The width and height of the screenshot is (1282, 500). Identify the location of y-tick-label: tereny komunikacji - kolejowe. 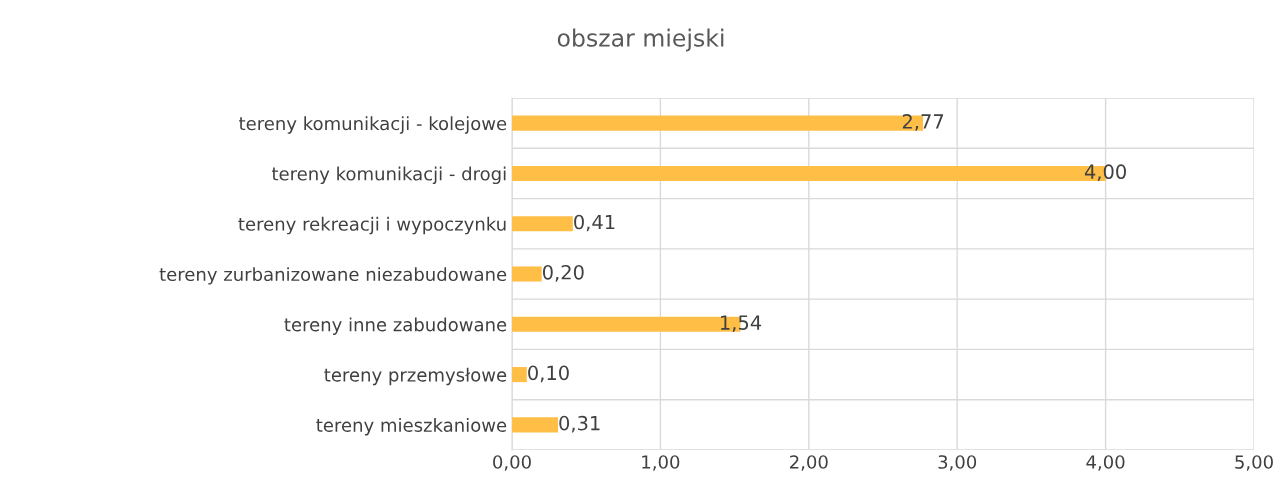
(373, 125).